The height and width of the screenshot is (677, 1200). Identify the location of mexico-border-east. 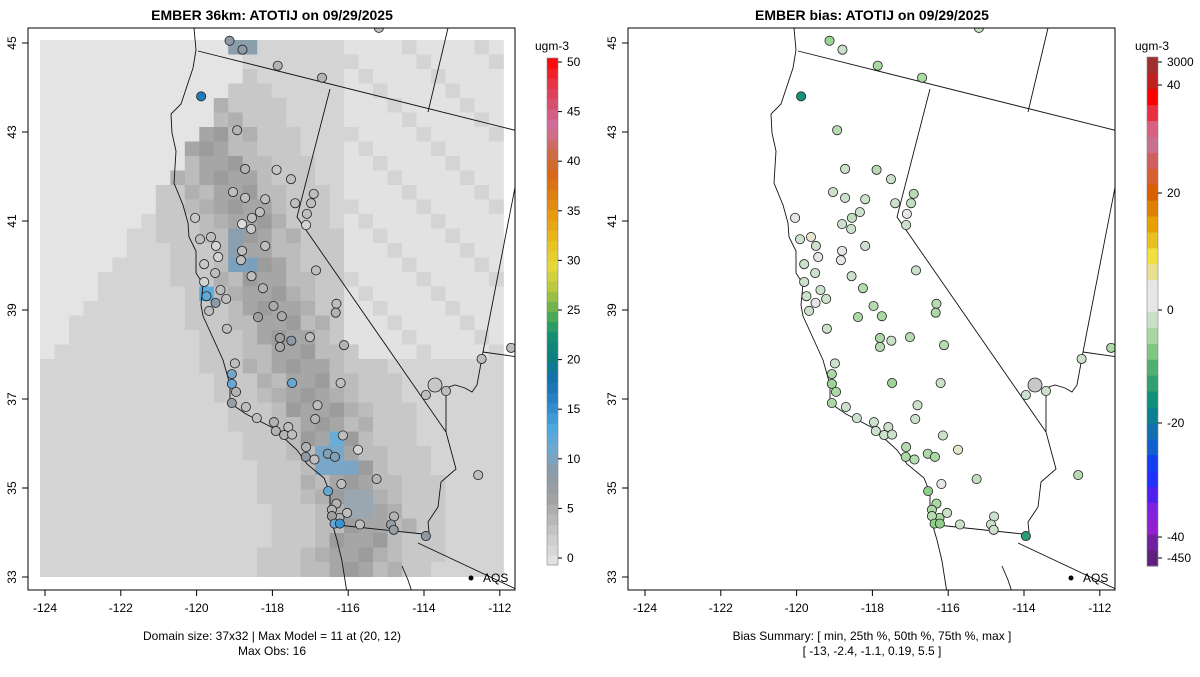
(466, 566).